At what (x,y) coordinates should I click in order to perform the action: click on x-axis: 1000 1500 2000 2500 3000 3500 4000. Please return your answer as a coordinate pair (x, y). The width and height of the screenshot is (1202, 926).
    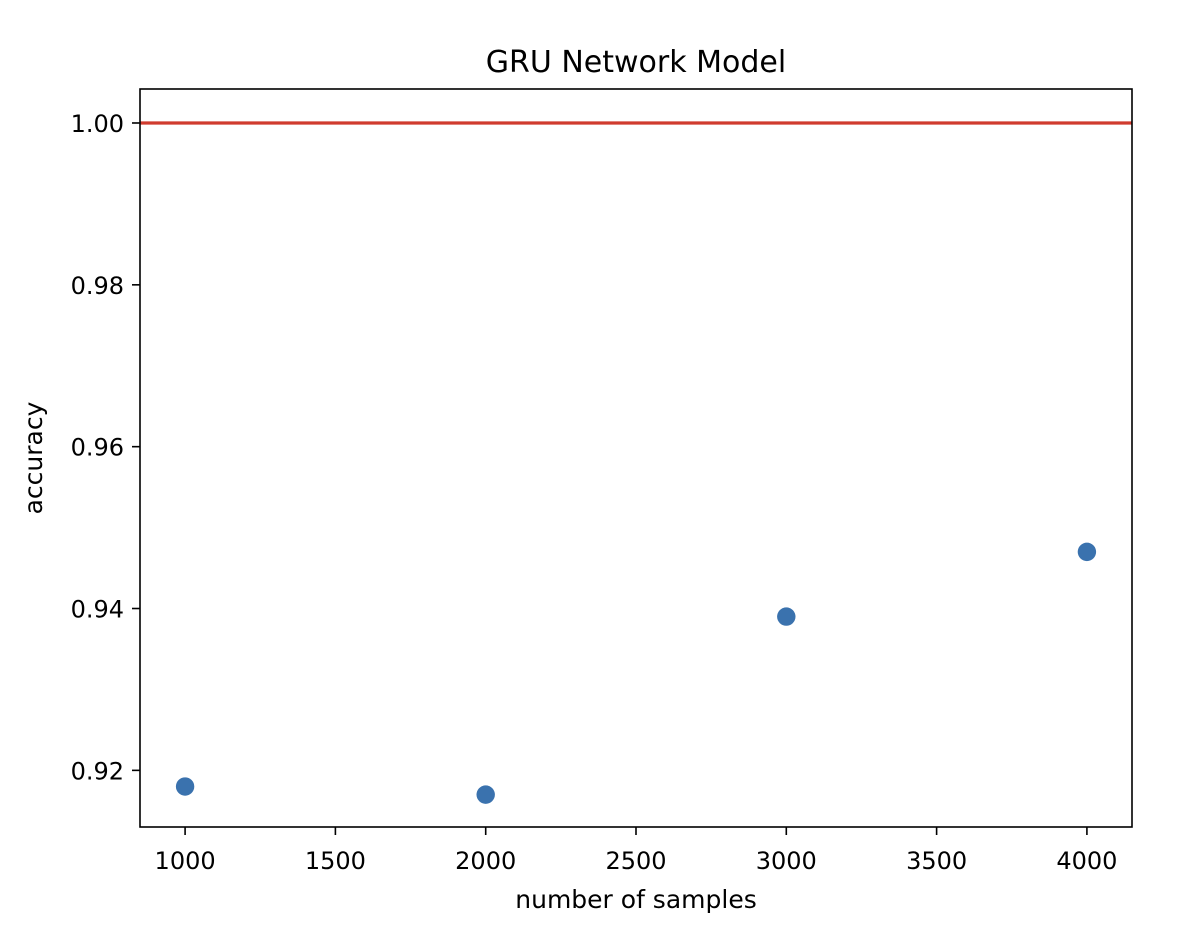
    Looking at the image, I should click on (636, 851).